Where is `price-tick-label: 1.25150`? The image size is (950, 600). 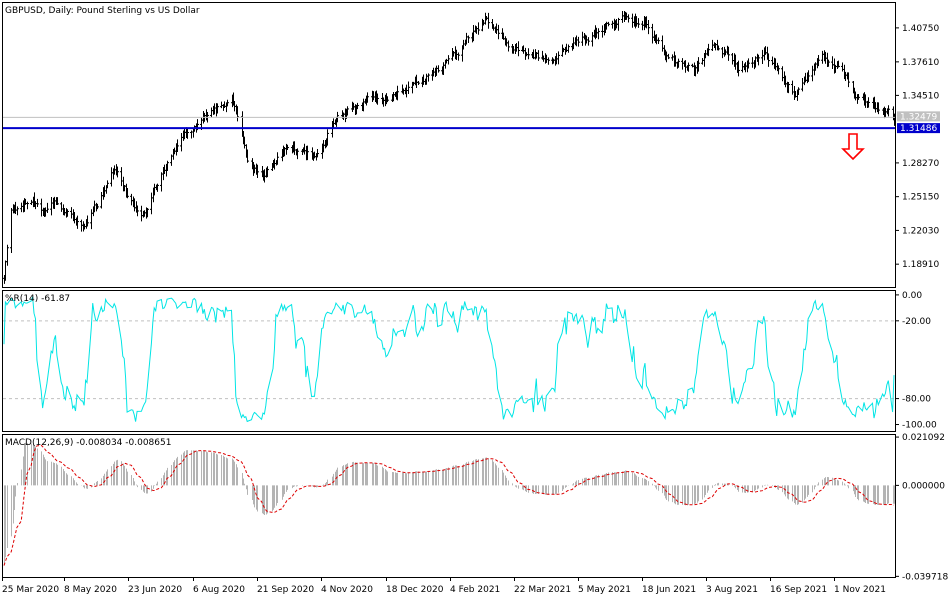
price-tick-label: 1.25150 is located at coordinates (920, 198).